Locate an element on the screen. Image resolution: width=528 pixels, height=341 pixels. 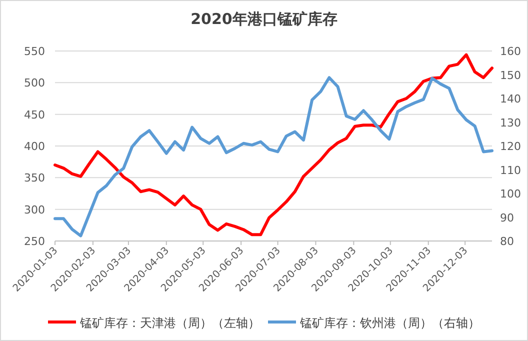
y-tick-label: 250 is located at coordinates (34, 241).